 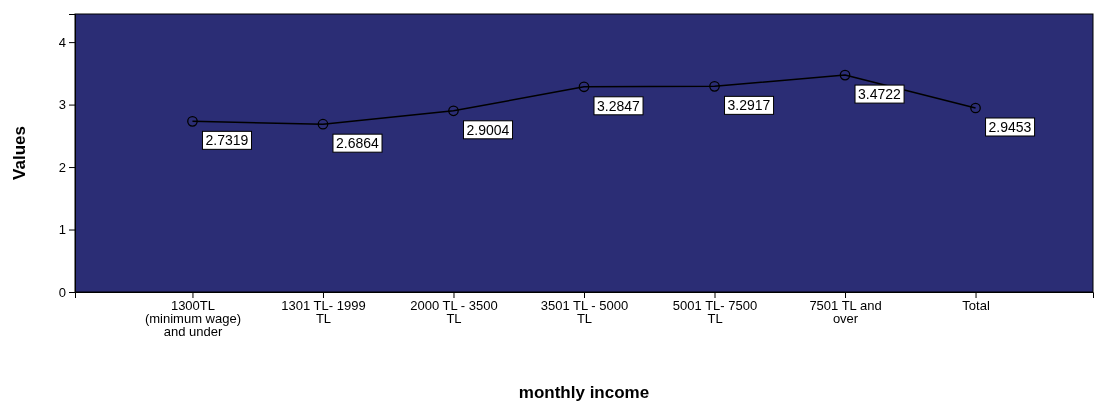 What do you see at coordinates (227, 140) in the screenshot?
I see `data-label: 2.7319` at bounding box center [227, 140].